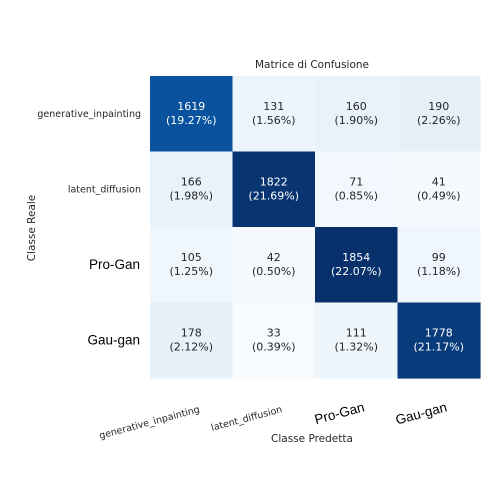  Describe the element at coordinates (356, 257) in the screenshot. I see `cell-count-label: 1854` at that location.